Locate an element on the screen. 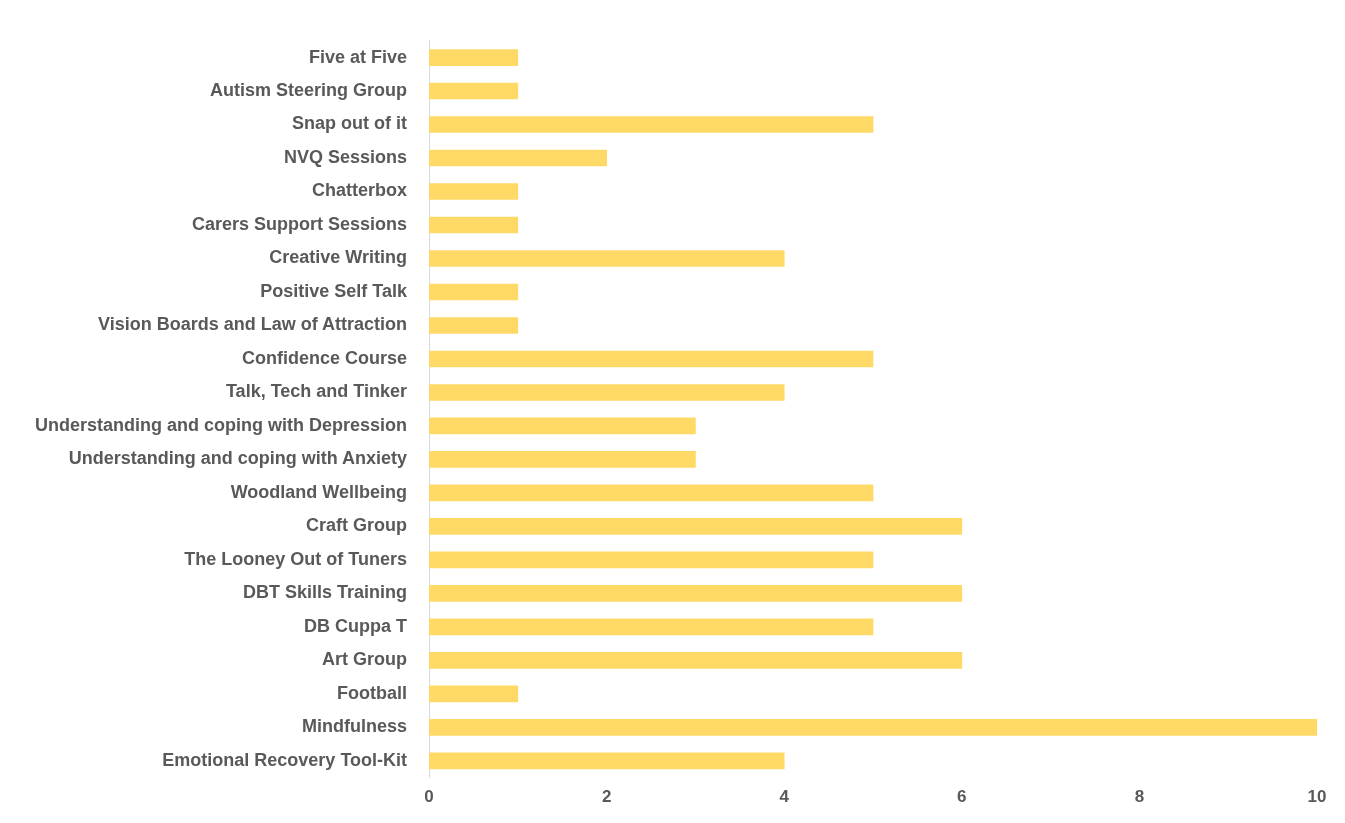  y-tick-label: NVQ Sessions is located at coordinates (345, 156).